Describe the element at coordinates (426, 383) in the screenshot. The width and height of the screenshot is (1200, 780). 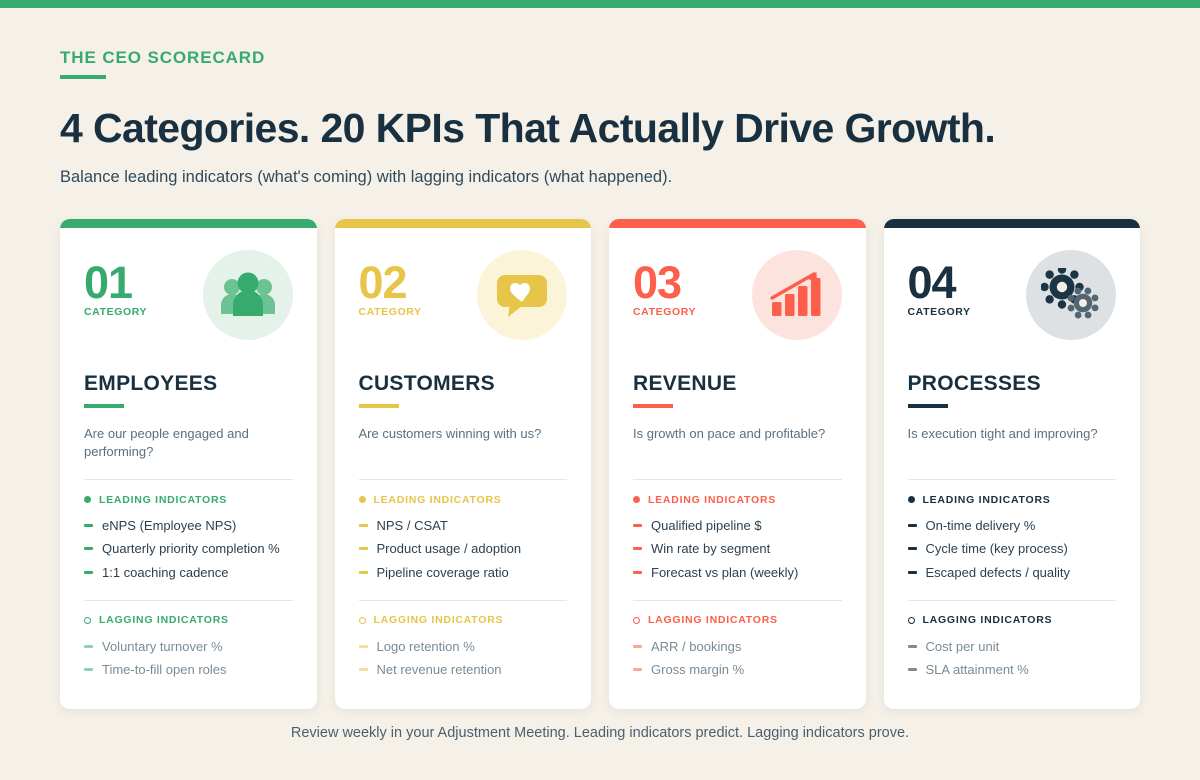
I see `card-title: CUSTOMERS` at that location.